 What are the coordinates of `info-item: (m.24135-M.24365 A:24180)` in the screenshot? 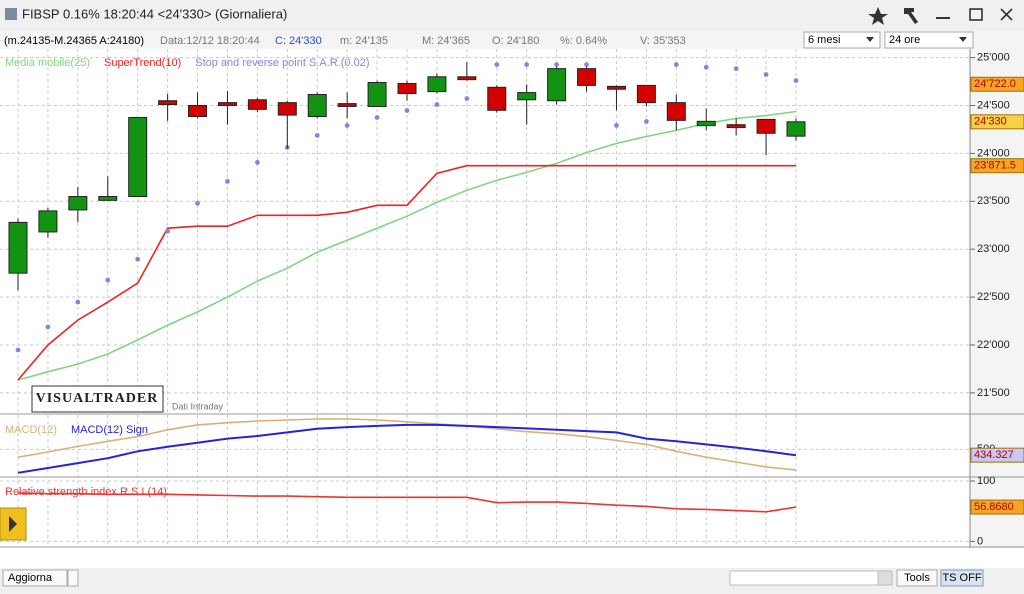 It's located at (74, 41).